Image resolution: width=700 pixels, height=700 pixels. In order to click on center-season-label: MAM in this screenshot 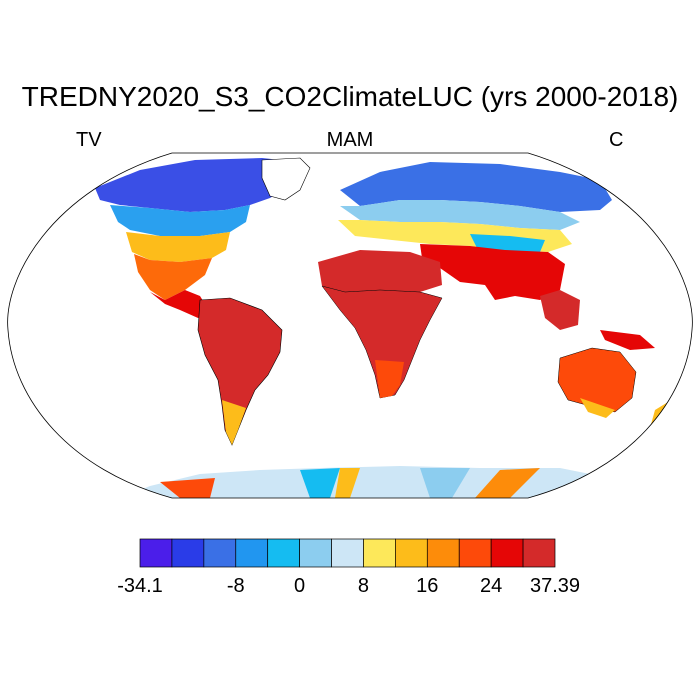, I will do `click(350, 140)`.